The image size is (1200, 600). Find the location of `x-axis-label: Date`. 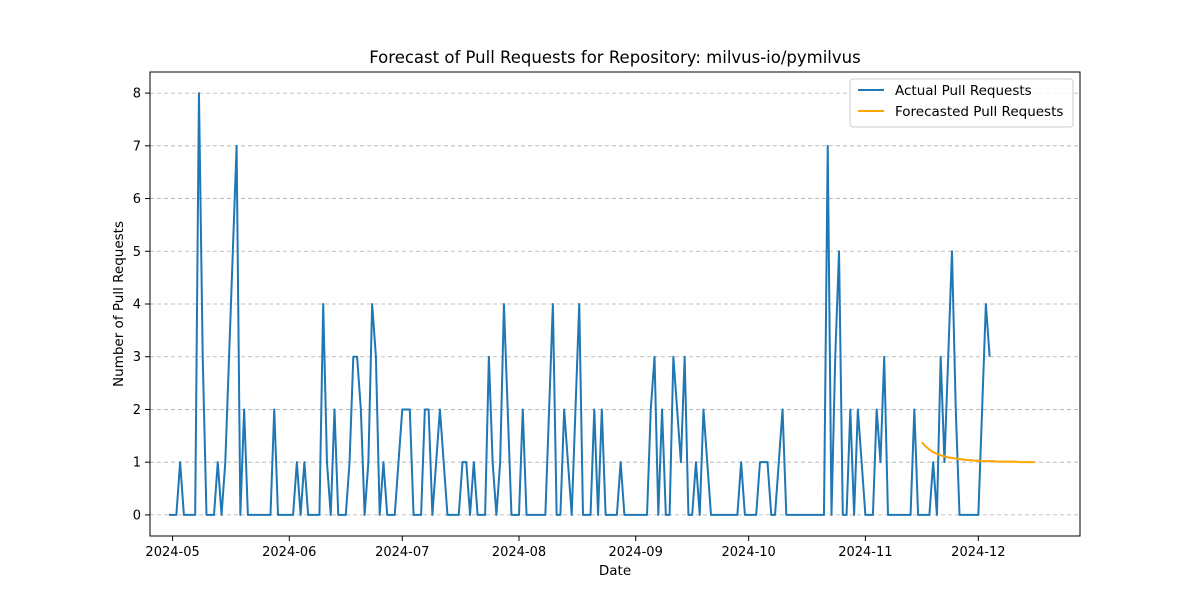

x-axis-label: Date is located at coordinates (615, 571).